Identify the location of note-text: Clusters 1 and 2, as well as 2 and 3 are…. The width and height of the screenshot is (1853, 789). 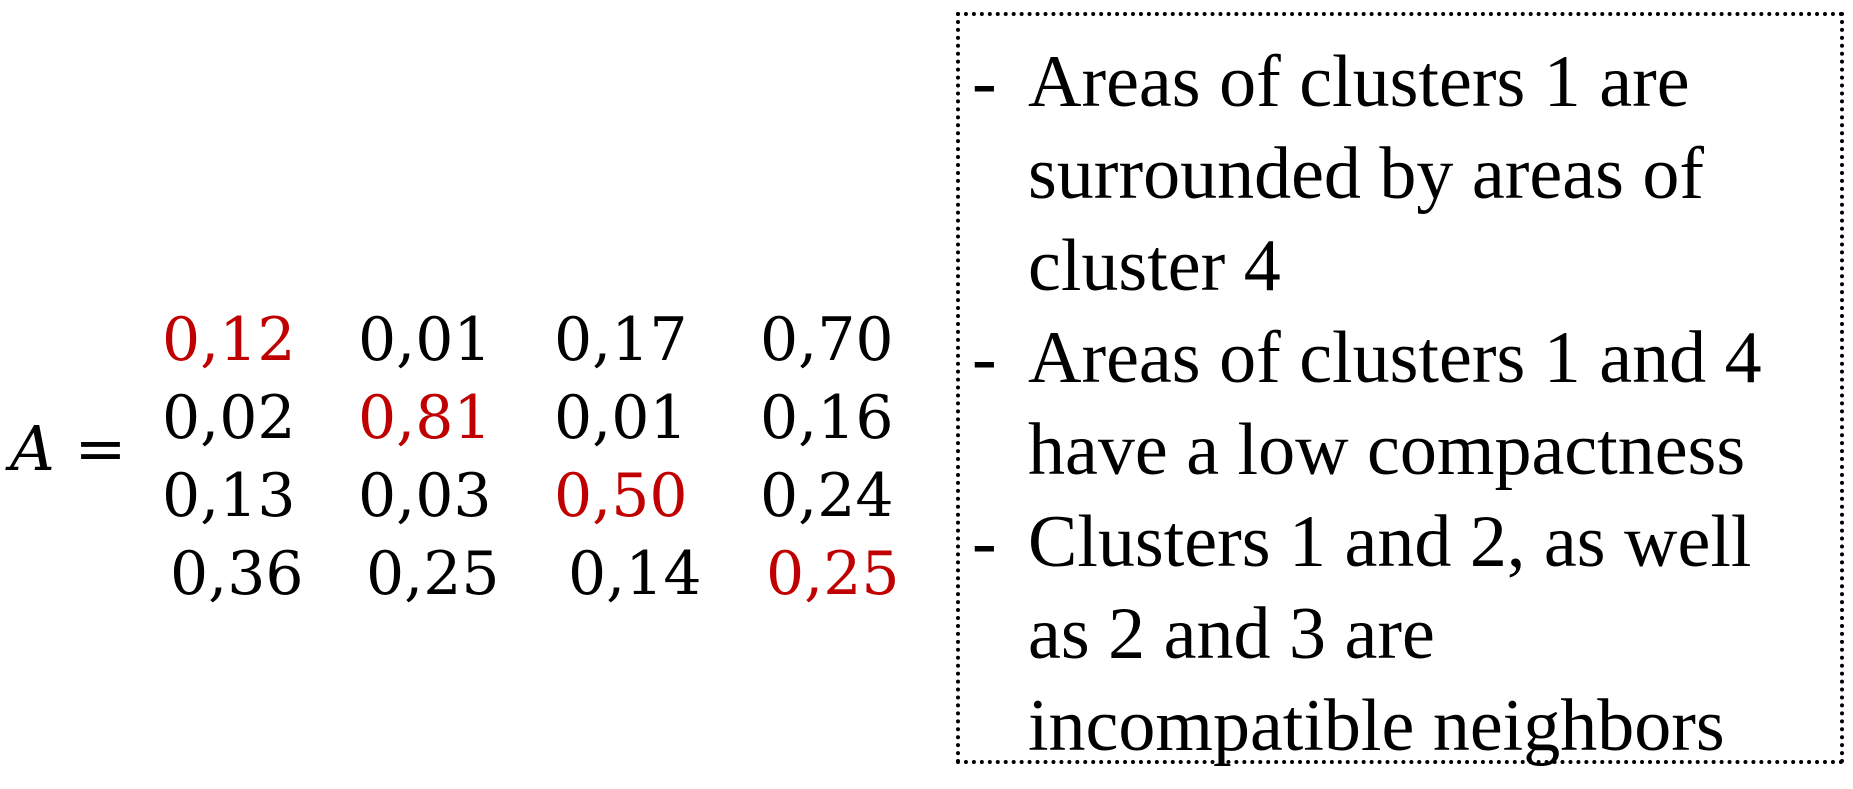
(1390, 634).